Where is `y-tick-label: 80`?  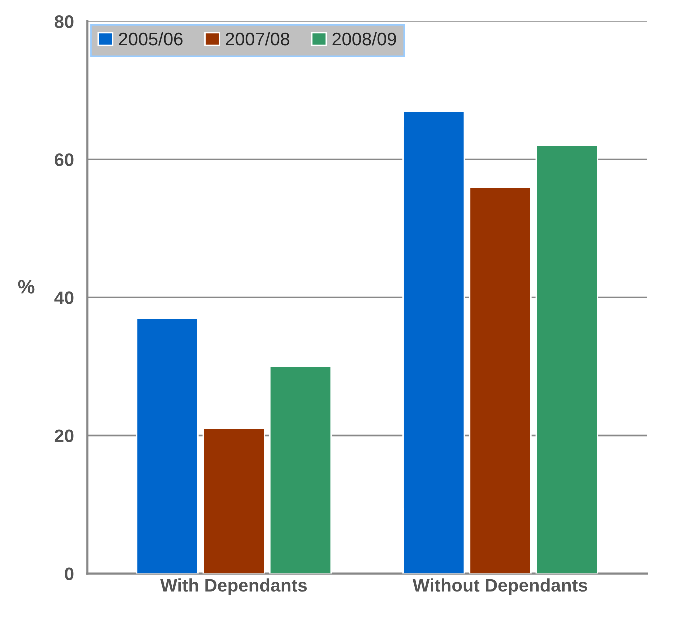
y-tick-label: 80 is located at coordinates (64, 22).